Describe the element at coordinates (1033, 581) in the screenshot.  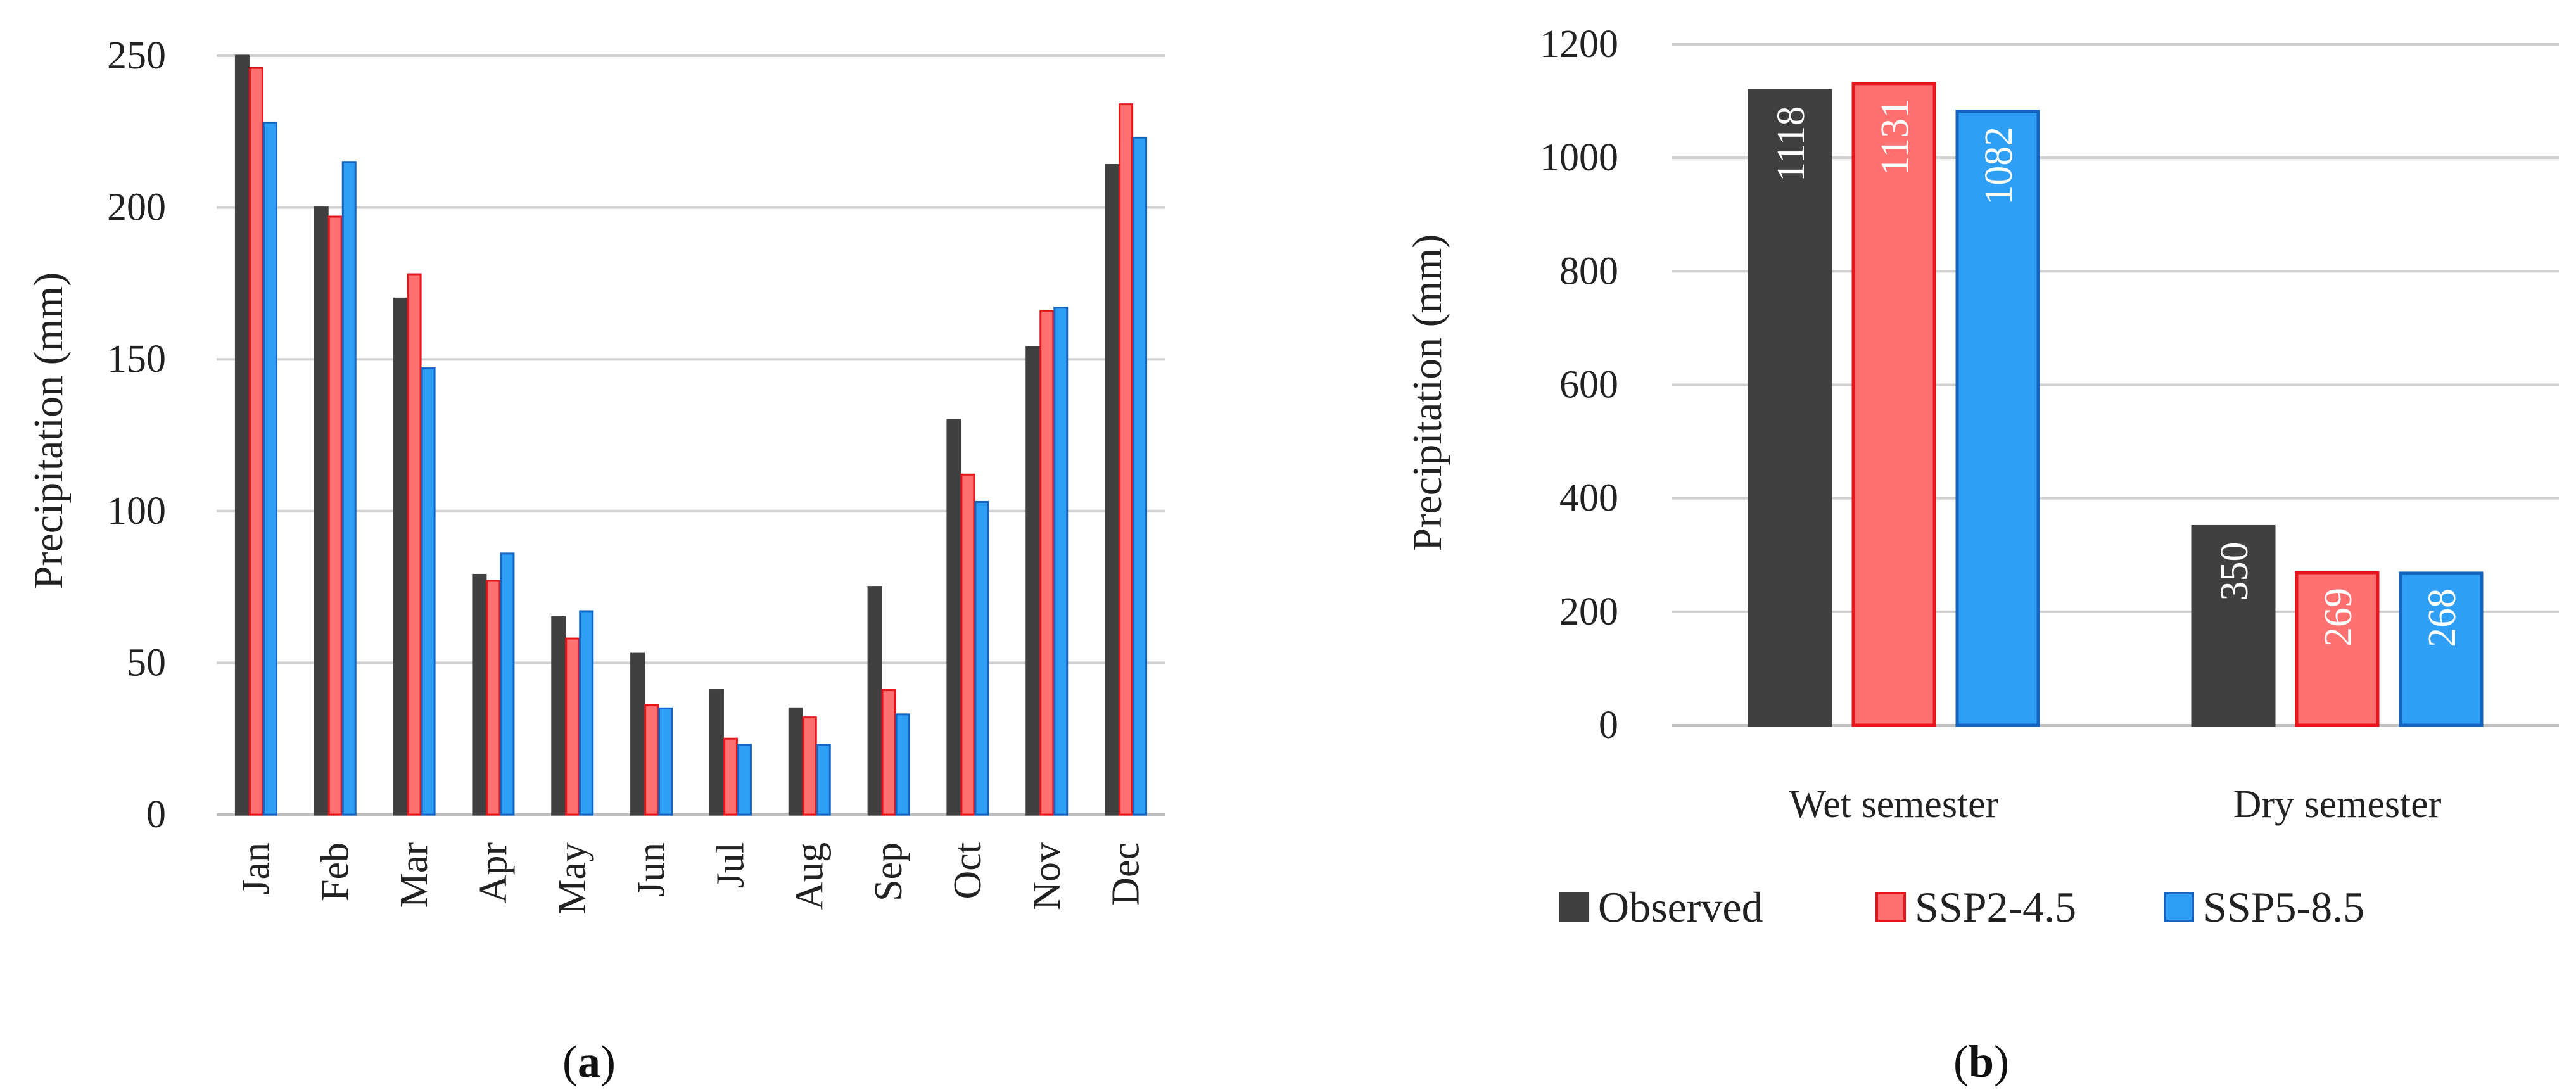
I see `bar-a-nov-observed` at that location.